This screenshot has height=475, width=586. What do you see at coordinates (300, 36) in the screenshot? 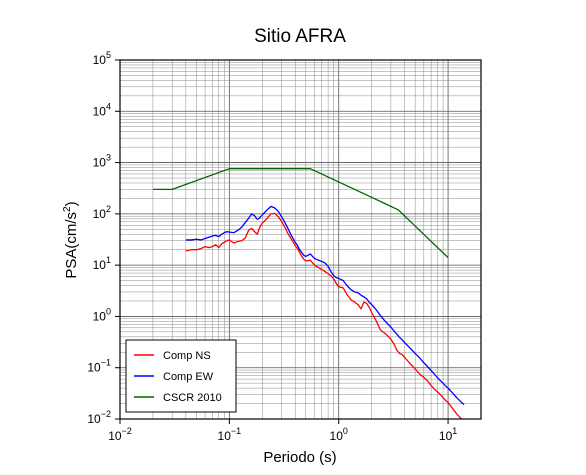
I see `chart-title: Sitio AFRA` at bounding box center [300, 36].